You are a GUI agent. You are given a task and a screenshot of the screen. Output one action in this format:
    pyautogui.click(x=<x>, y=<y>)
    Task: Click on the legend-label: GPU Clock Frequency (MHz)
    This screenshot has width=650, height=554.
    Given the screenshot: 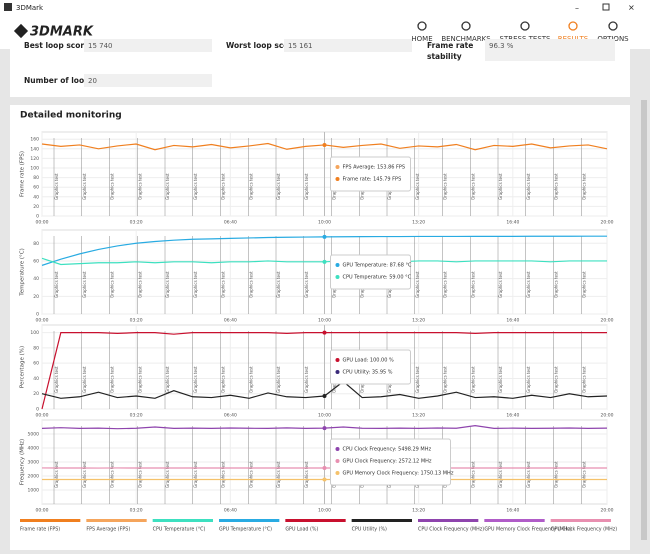 What is the action you would take?
    pyautogui.click(x=584, y=530)
    